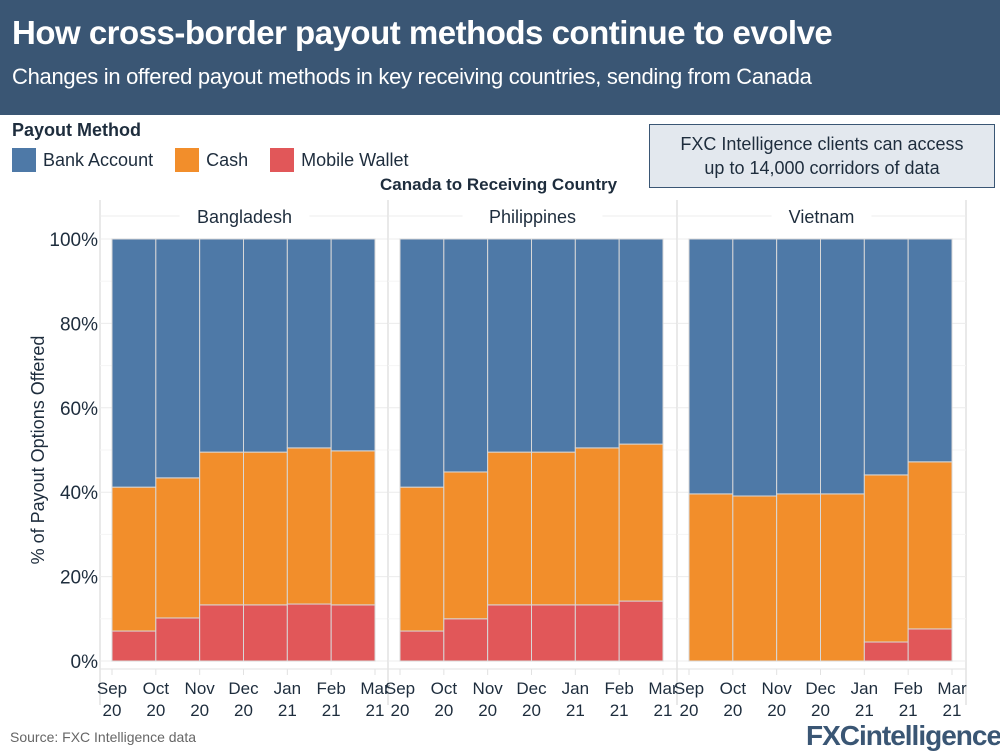  I want to click on legend-label: Bank Account, so click(98, 159).